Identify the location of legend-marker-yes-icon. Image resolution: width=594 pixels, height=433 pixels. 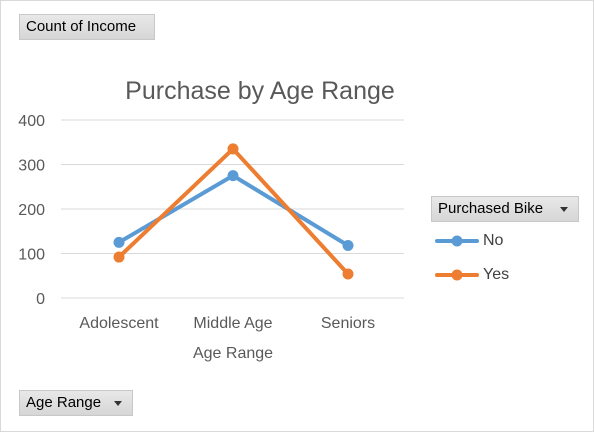
(457, 275).